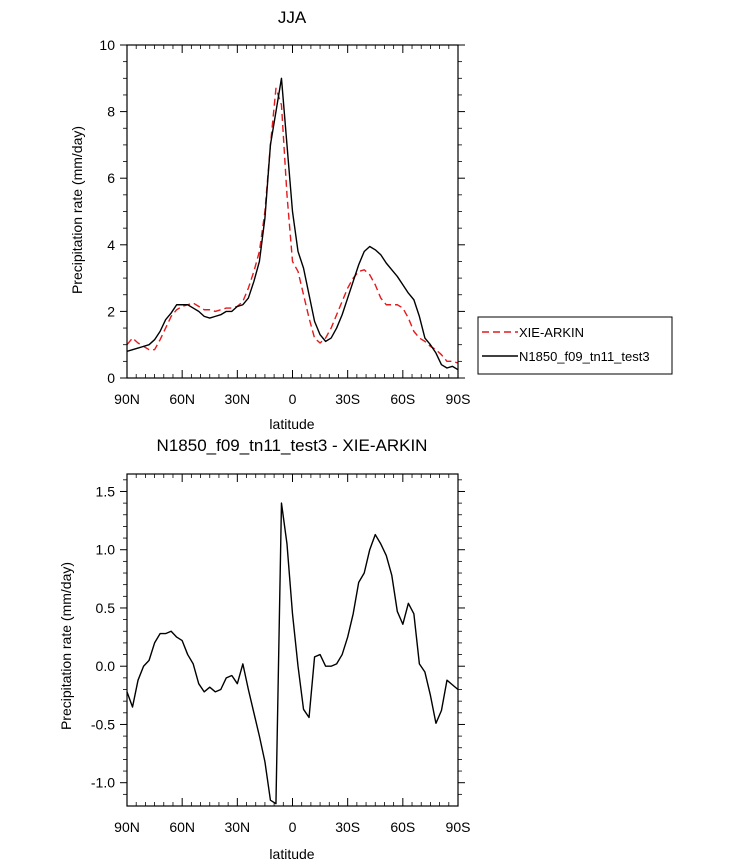  Describe the element at coordinates (111, 311) in the screenshot. I see `y-tick-label-top: 2` at that location.